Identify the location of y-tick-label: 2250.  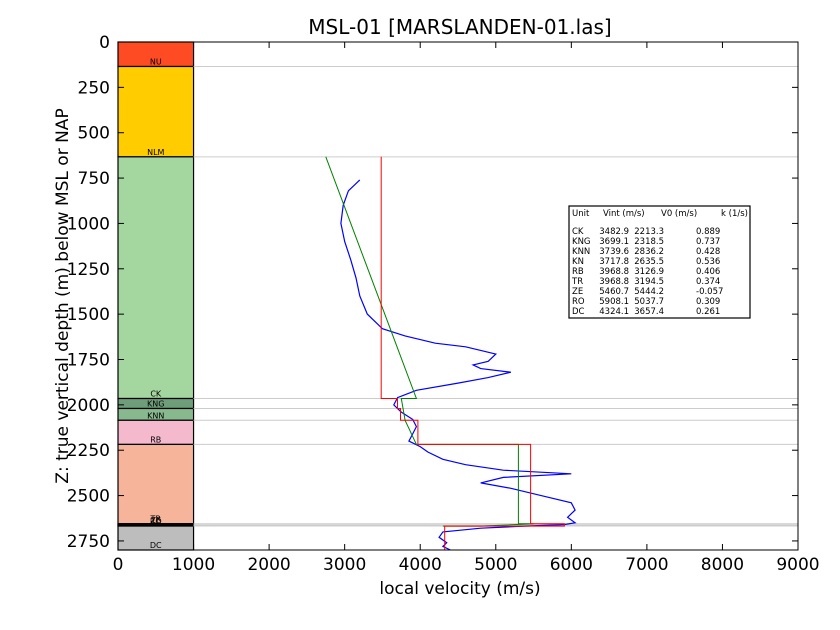
(88, 451).